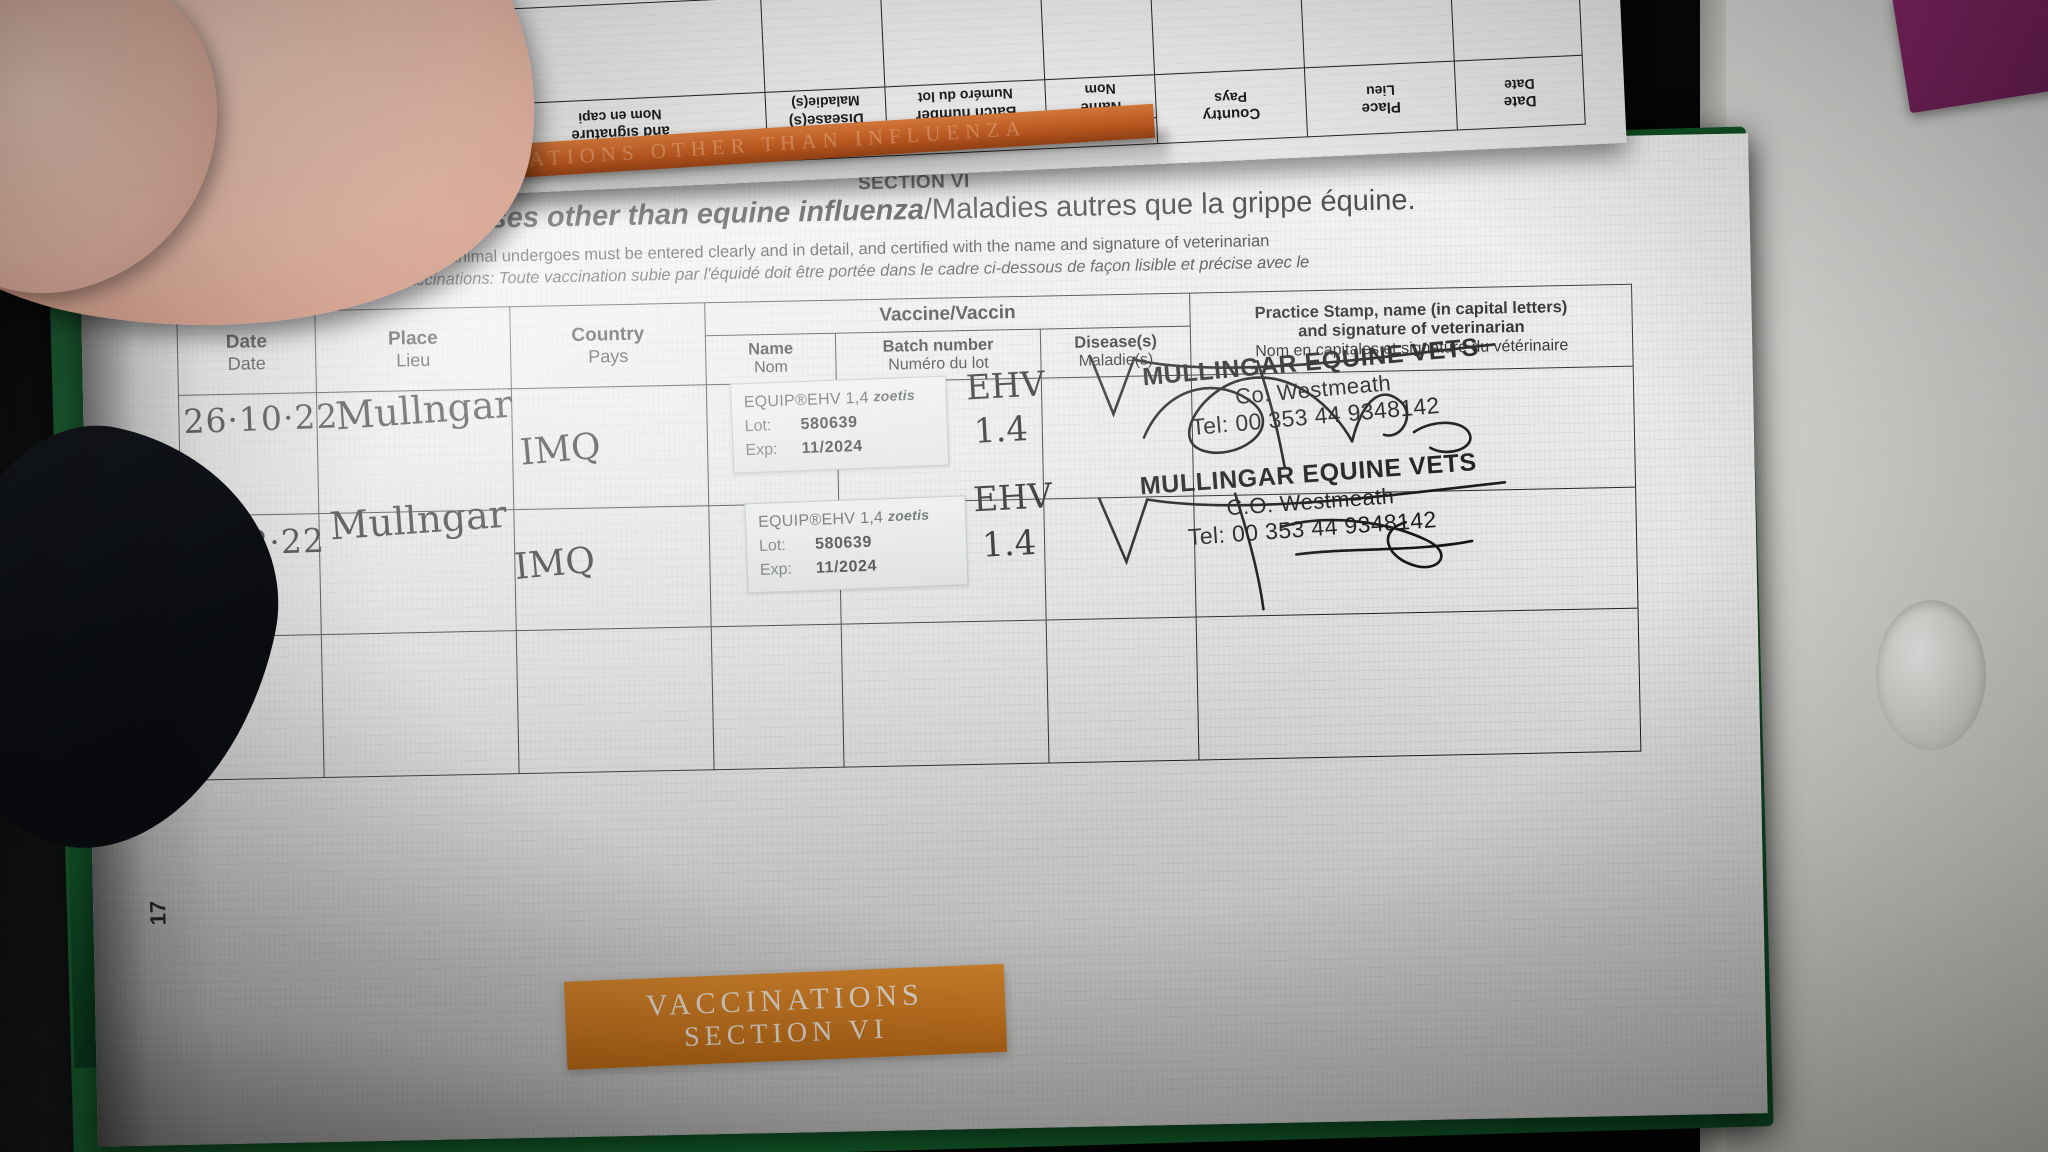 The image size is (2048, 1152). I want to click on row1-sticker-reg-mark: ®, so click(801, 400).